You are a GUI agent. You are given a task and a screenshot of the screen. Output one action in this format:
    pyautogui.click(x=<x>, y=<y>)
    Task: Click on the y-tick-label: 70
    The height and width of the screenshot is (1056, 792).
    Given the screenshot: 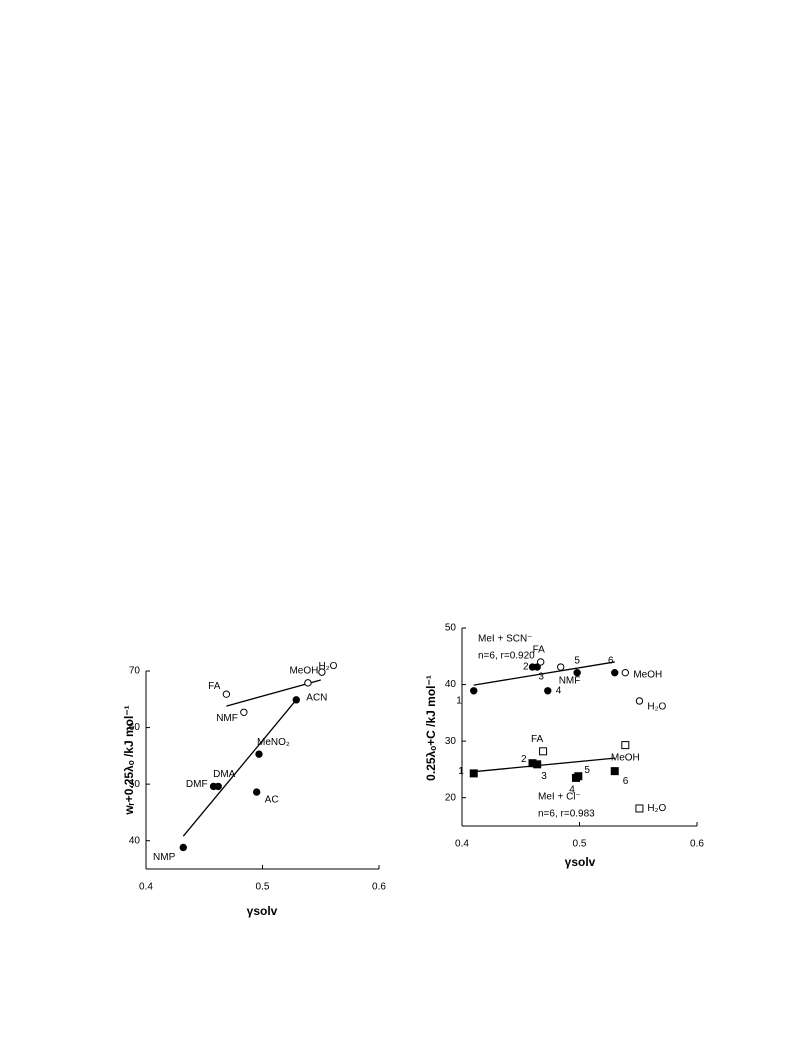 What is the action you would take?
    pyautogui.click(x=135, y=671)
    